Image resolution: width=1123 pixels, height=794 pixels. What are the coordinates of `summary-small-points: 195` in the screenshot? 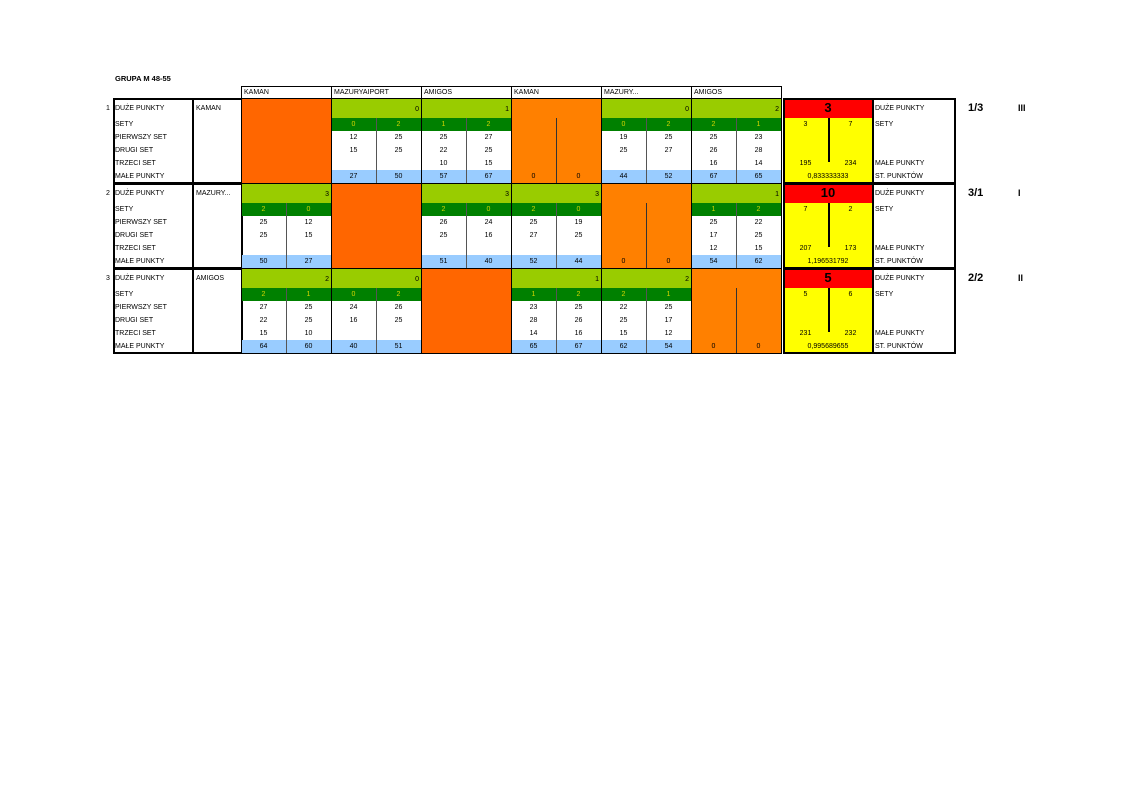 It's located at (805, 163).